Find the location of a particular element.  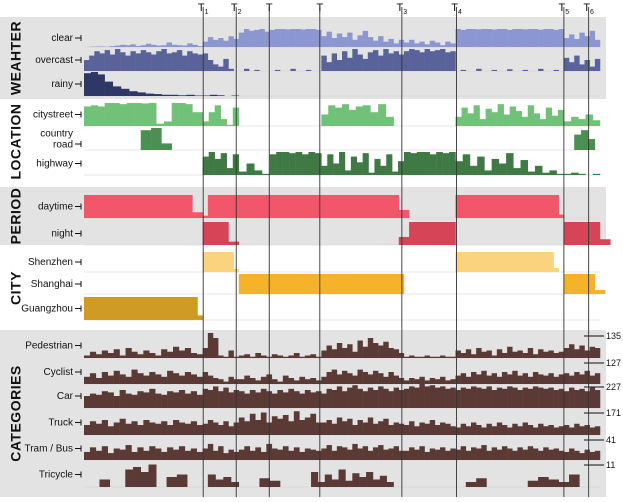

time-marker-label-7: T6 is located at coordinates (588, 9).